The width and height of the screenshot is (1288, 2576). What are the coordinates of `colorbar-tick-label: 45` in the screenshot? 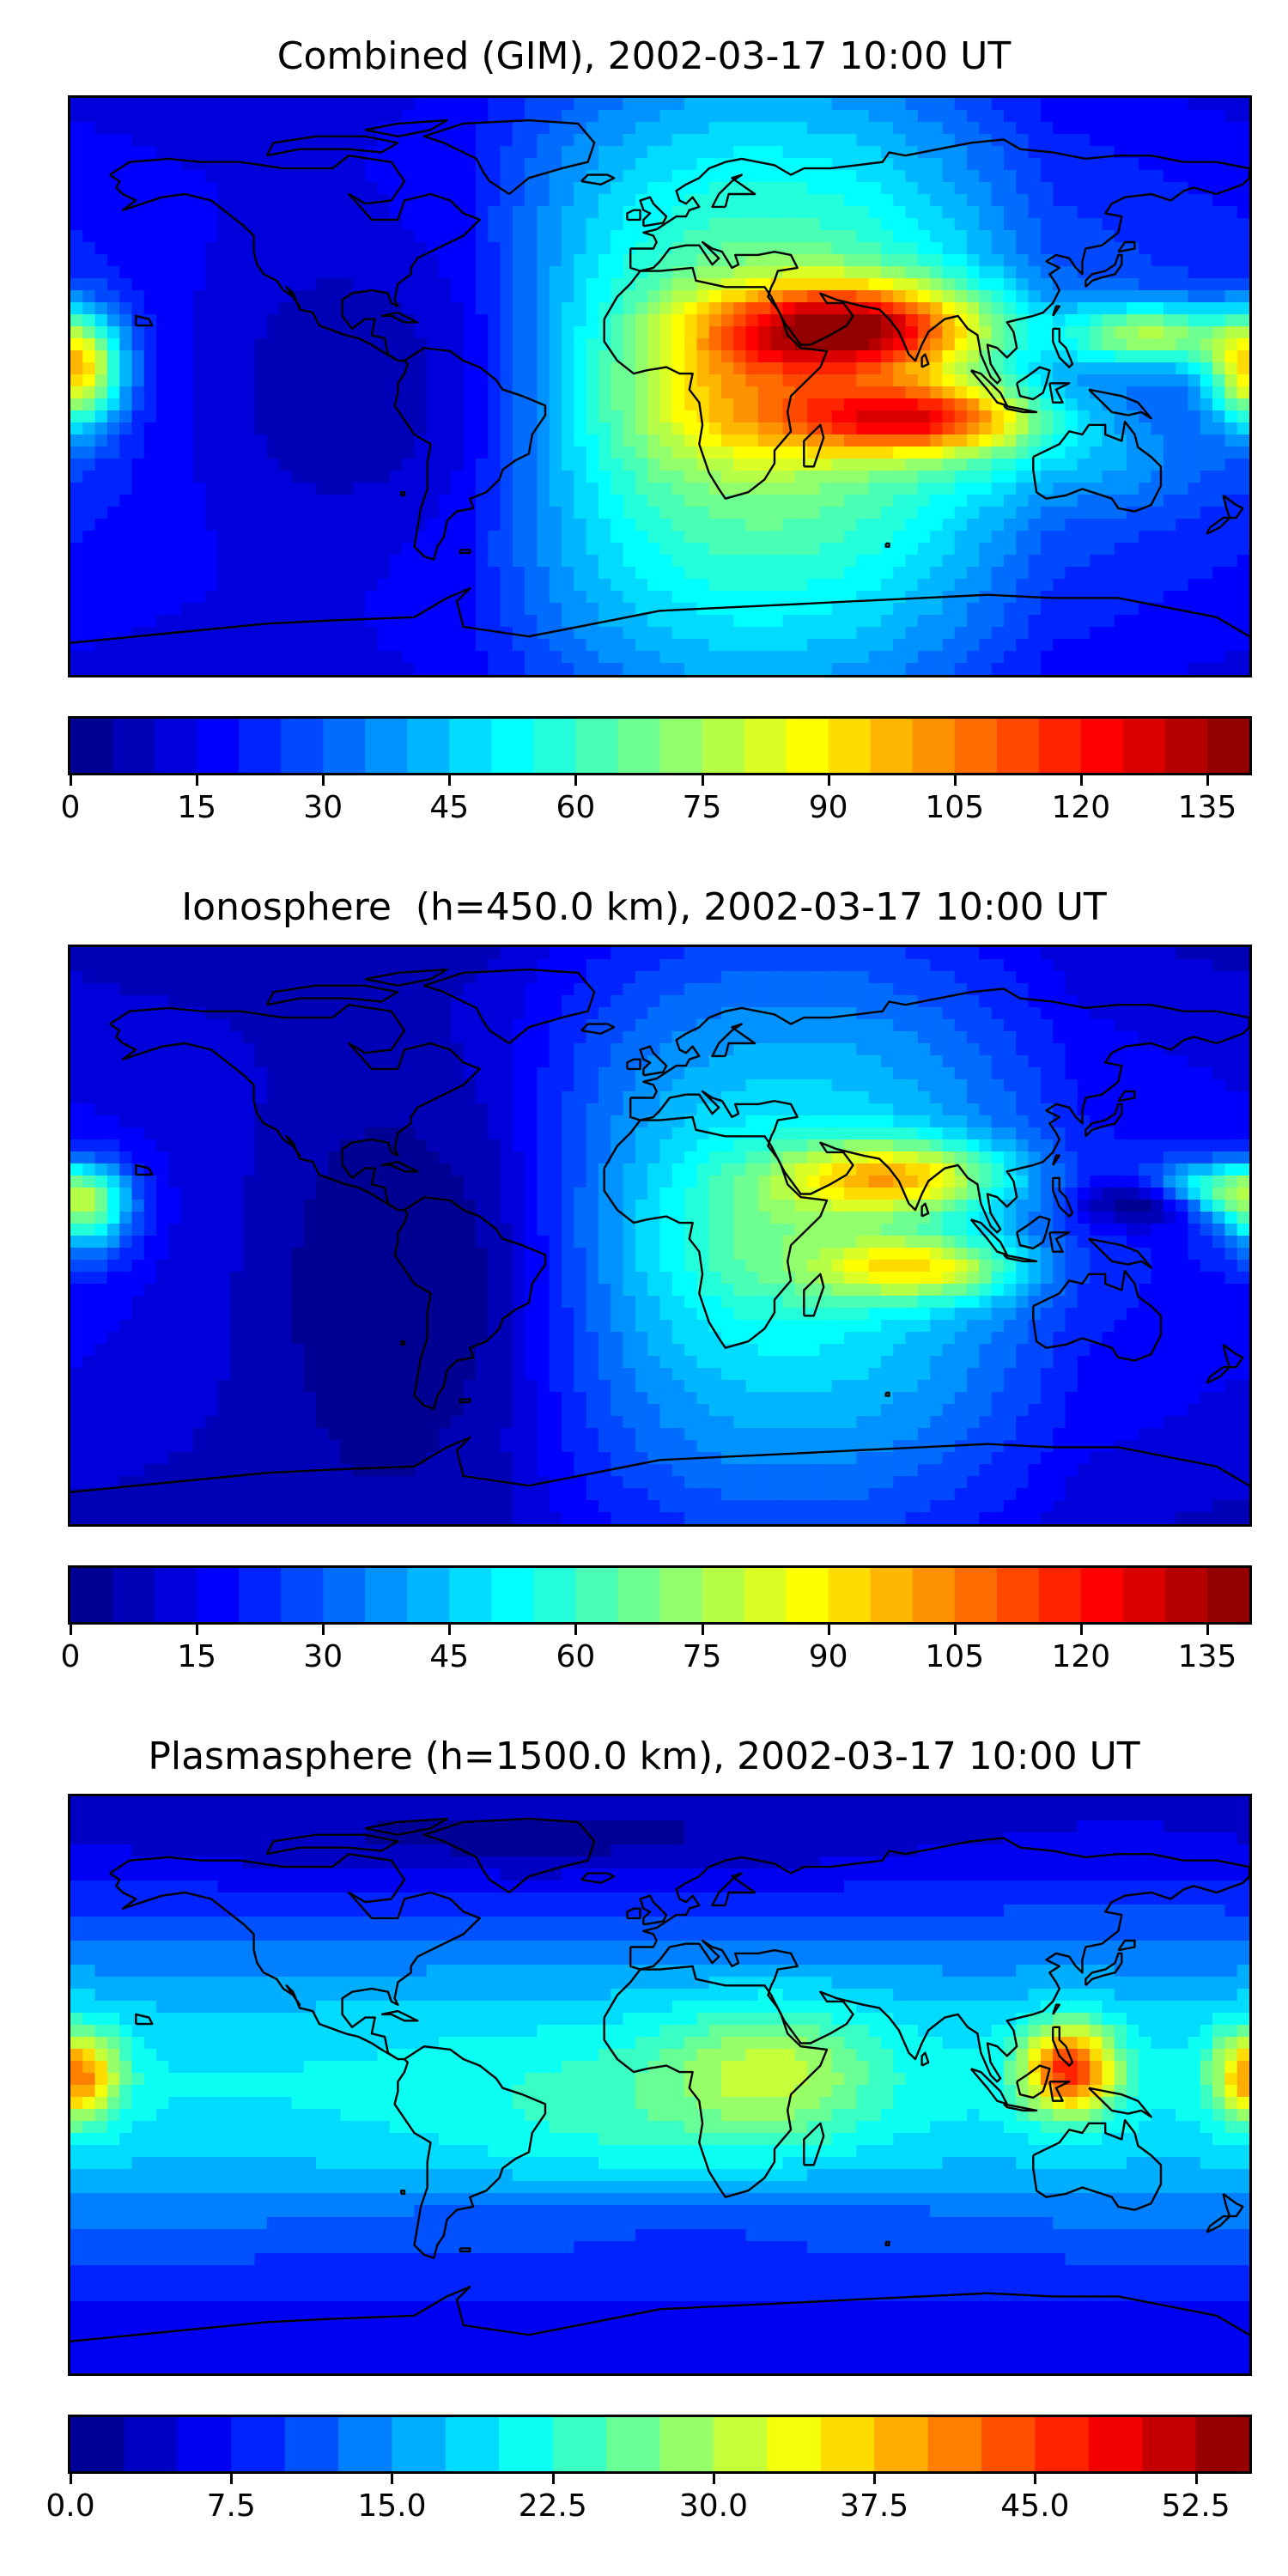 It's located at (450, 808).